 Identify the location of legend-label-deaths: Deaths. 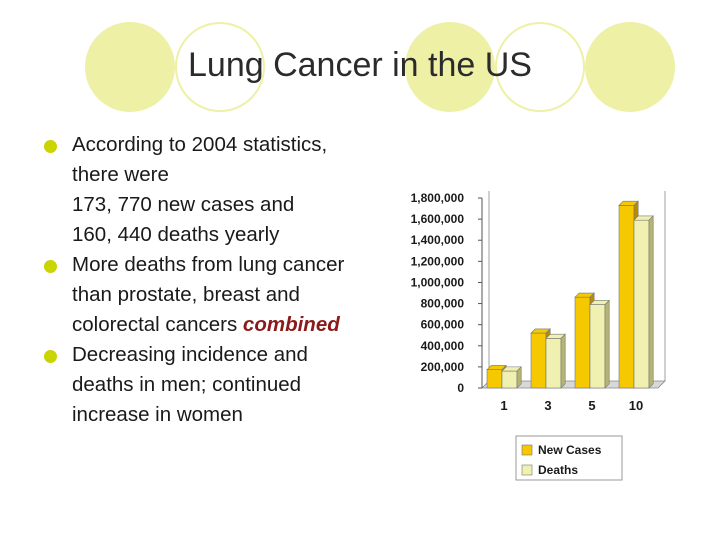
(558, 470).